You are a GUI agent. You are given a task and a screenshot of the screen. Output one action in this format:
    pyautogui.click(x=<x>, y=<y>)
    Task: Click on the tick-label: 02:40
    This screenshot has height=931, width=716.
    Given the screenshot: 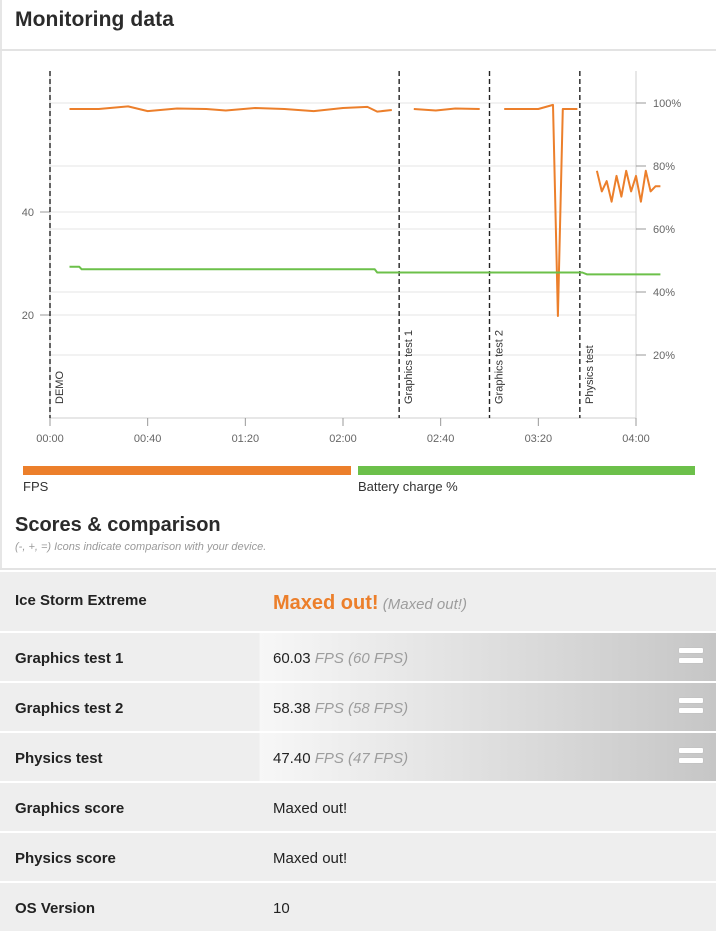 What is the action you would take?
    pyautogui.click(x=441, y=439)
    